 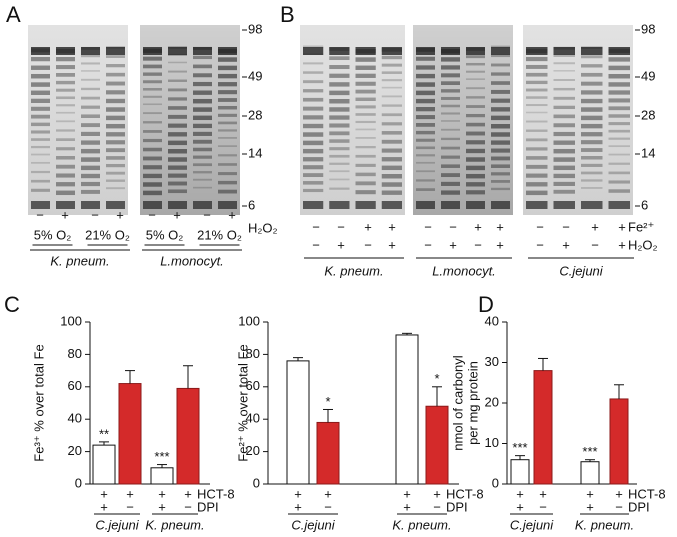 What do you see at coordinates (643, 244) in the screenshot?
I see `row-label: H₂O₂` at bounding box center [643, 244].